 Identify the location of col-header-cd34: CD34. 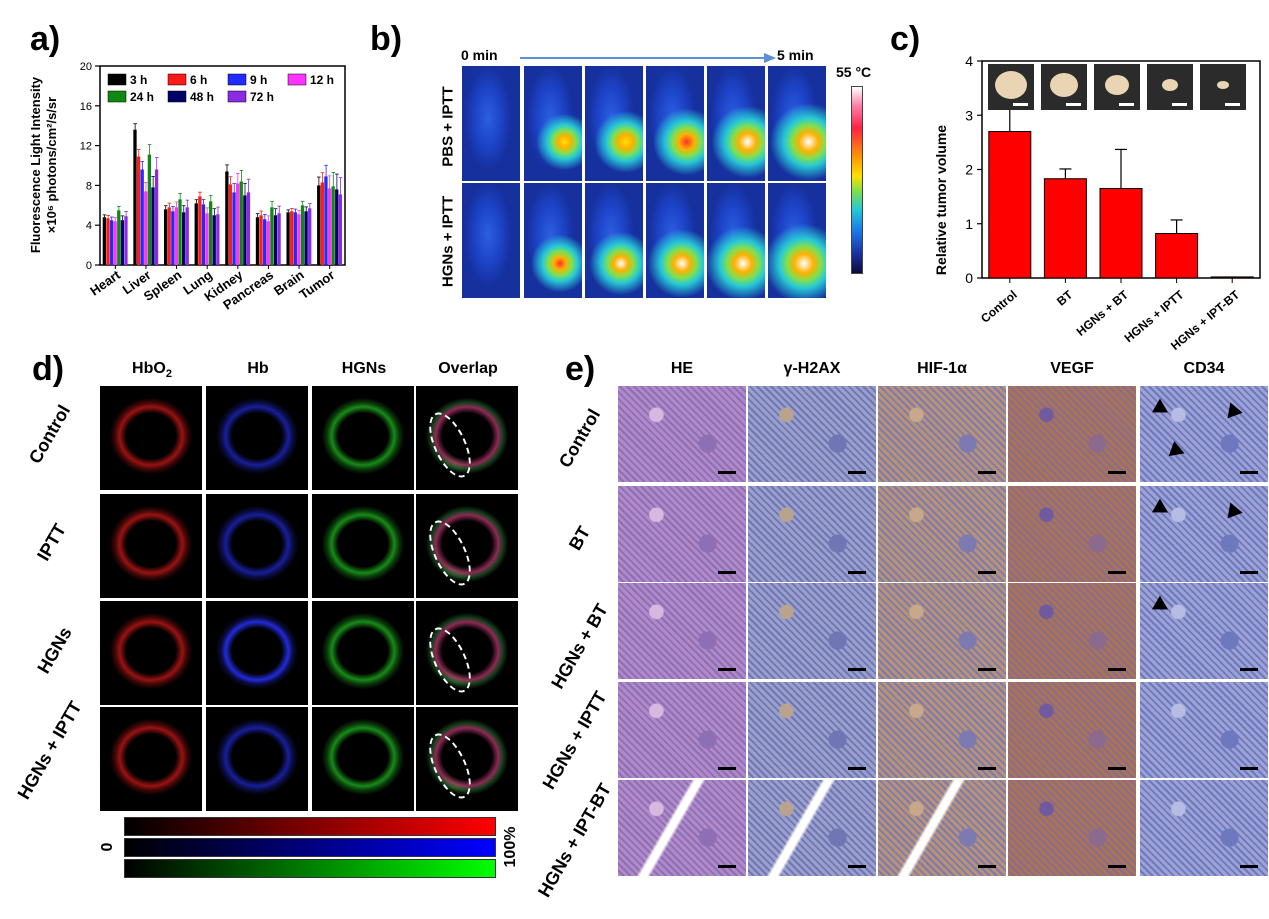
(1204, 368).